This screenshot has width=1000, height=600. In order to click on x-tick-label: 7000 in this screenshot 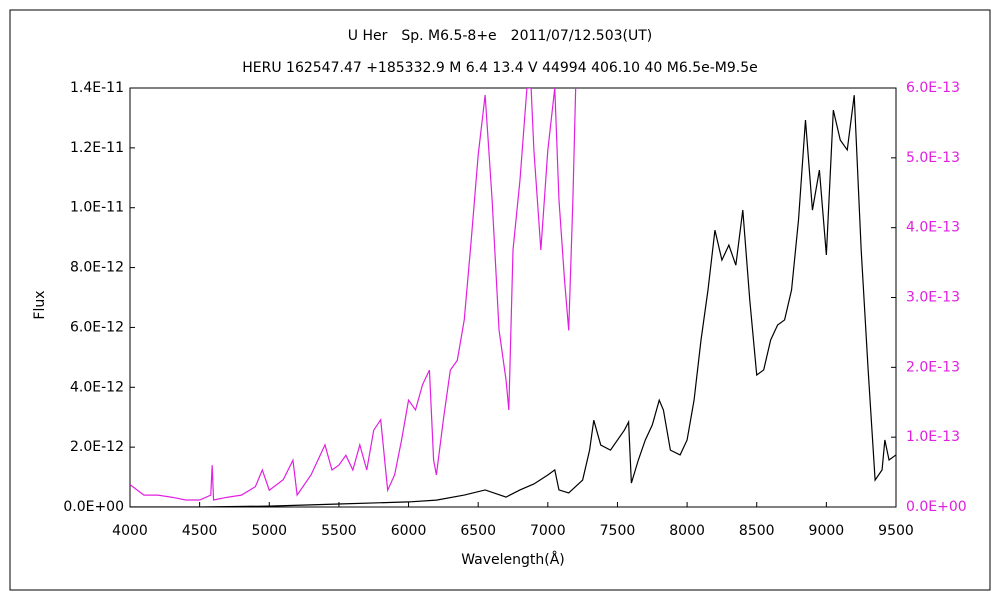, I will do `click(548, 531)`.